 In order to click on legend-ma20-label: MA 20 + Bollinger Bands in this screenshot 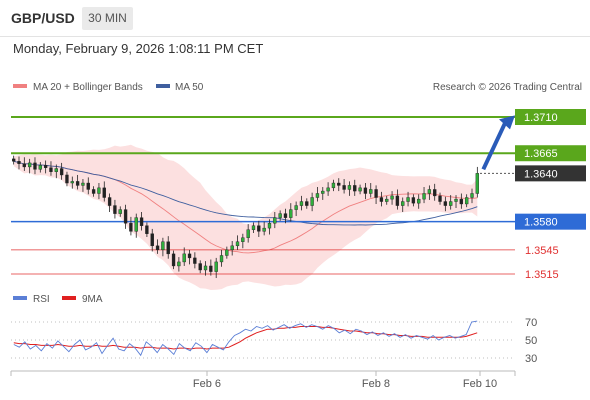, I will do `click(88, 87)`.